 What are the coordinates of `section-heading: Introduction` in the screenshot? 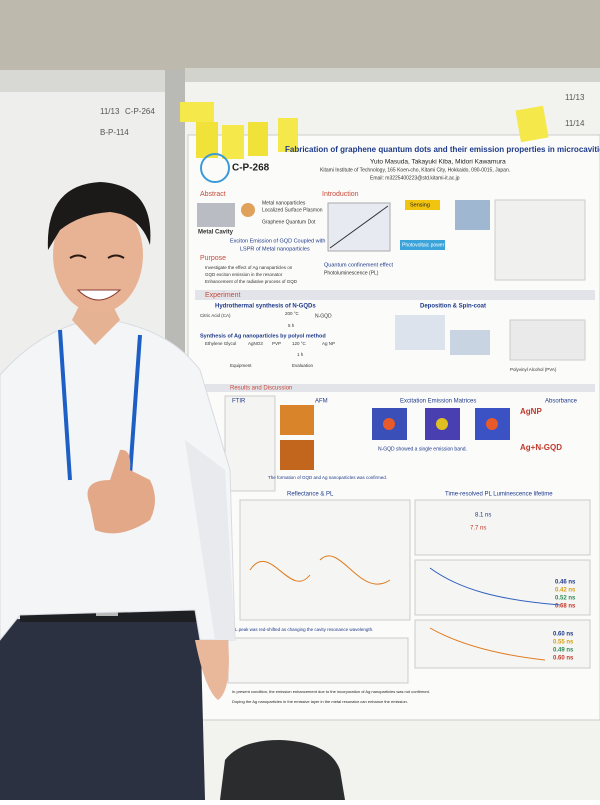 It's located at (340, 194).